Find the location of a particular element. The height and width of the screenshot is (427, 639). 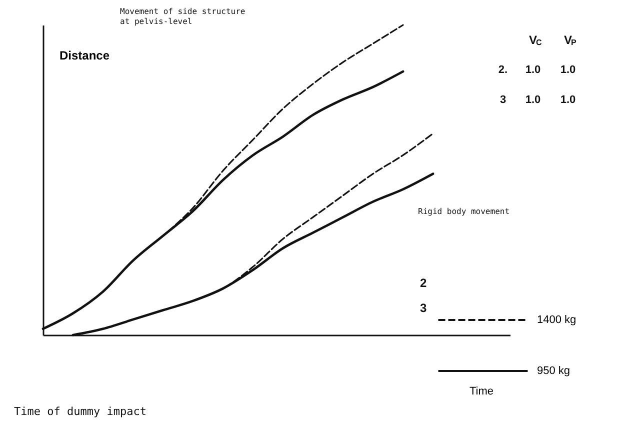

text: 950 kg is located at coordinates (553, 371).